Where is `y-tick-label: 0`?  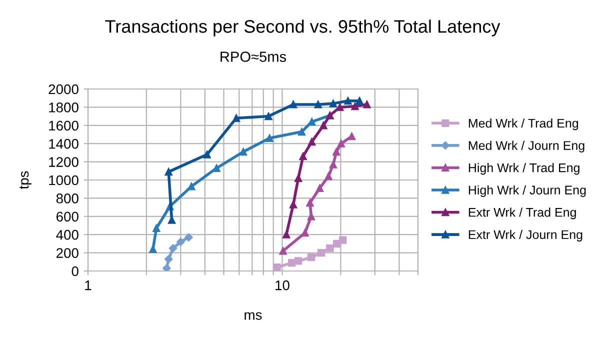 y-tick-label: 0 is located at coordinates (75, 271).